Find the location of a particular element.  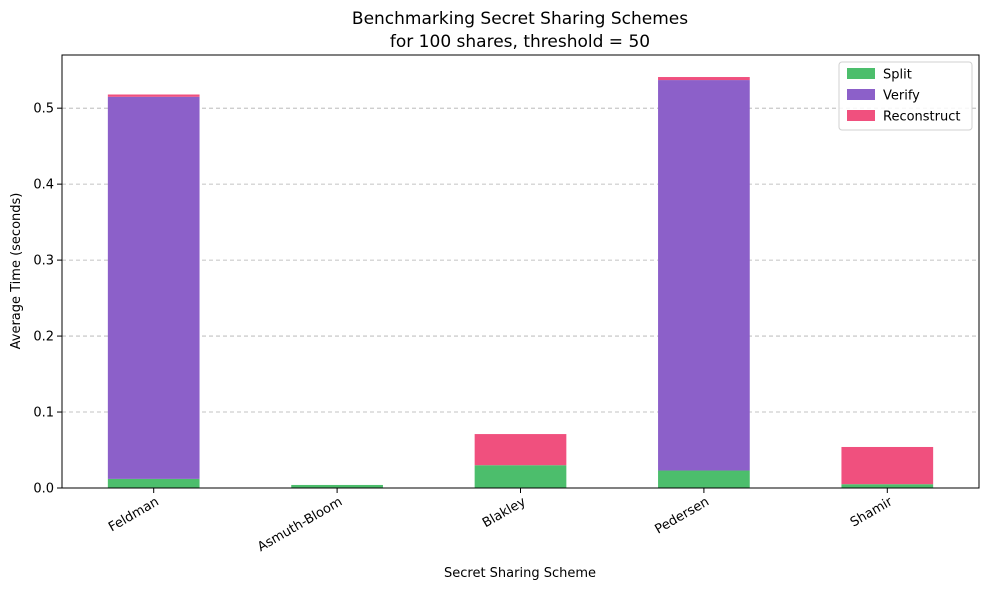

bar-verify-pedersen is located at coordinates (704, 275).